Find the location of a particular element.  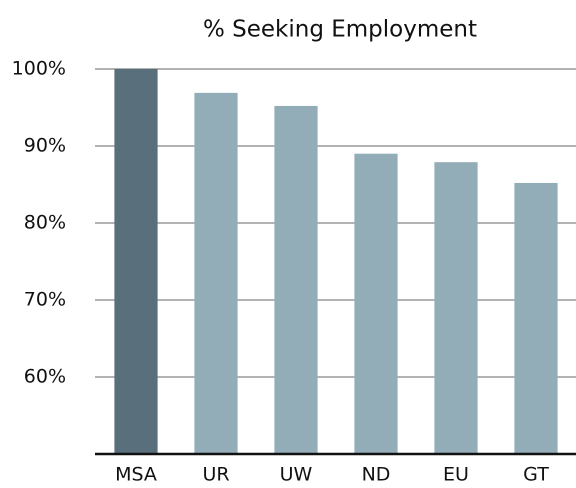

y-tick-label: 60% is located at coordinates (45, 377).